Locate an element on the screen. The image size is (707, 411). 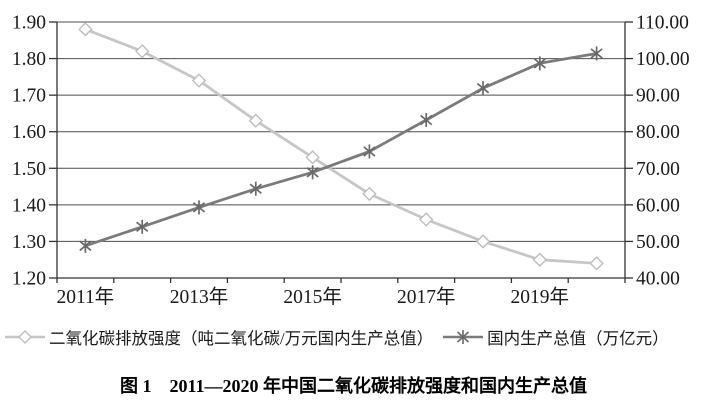
y-axis-right-tick-label: 80.00 is located at coordinates (658, 132).